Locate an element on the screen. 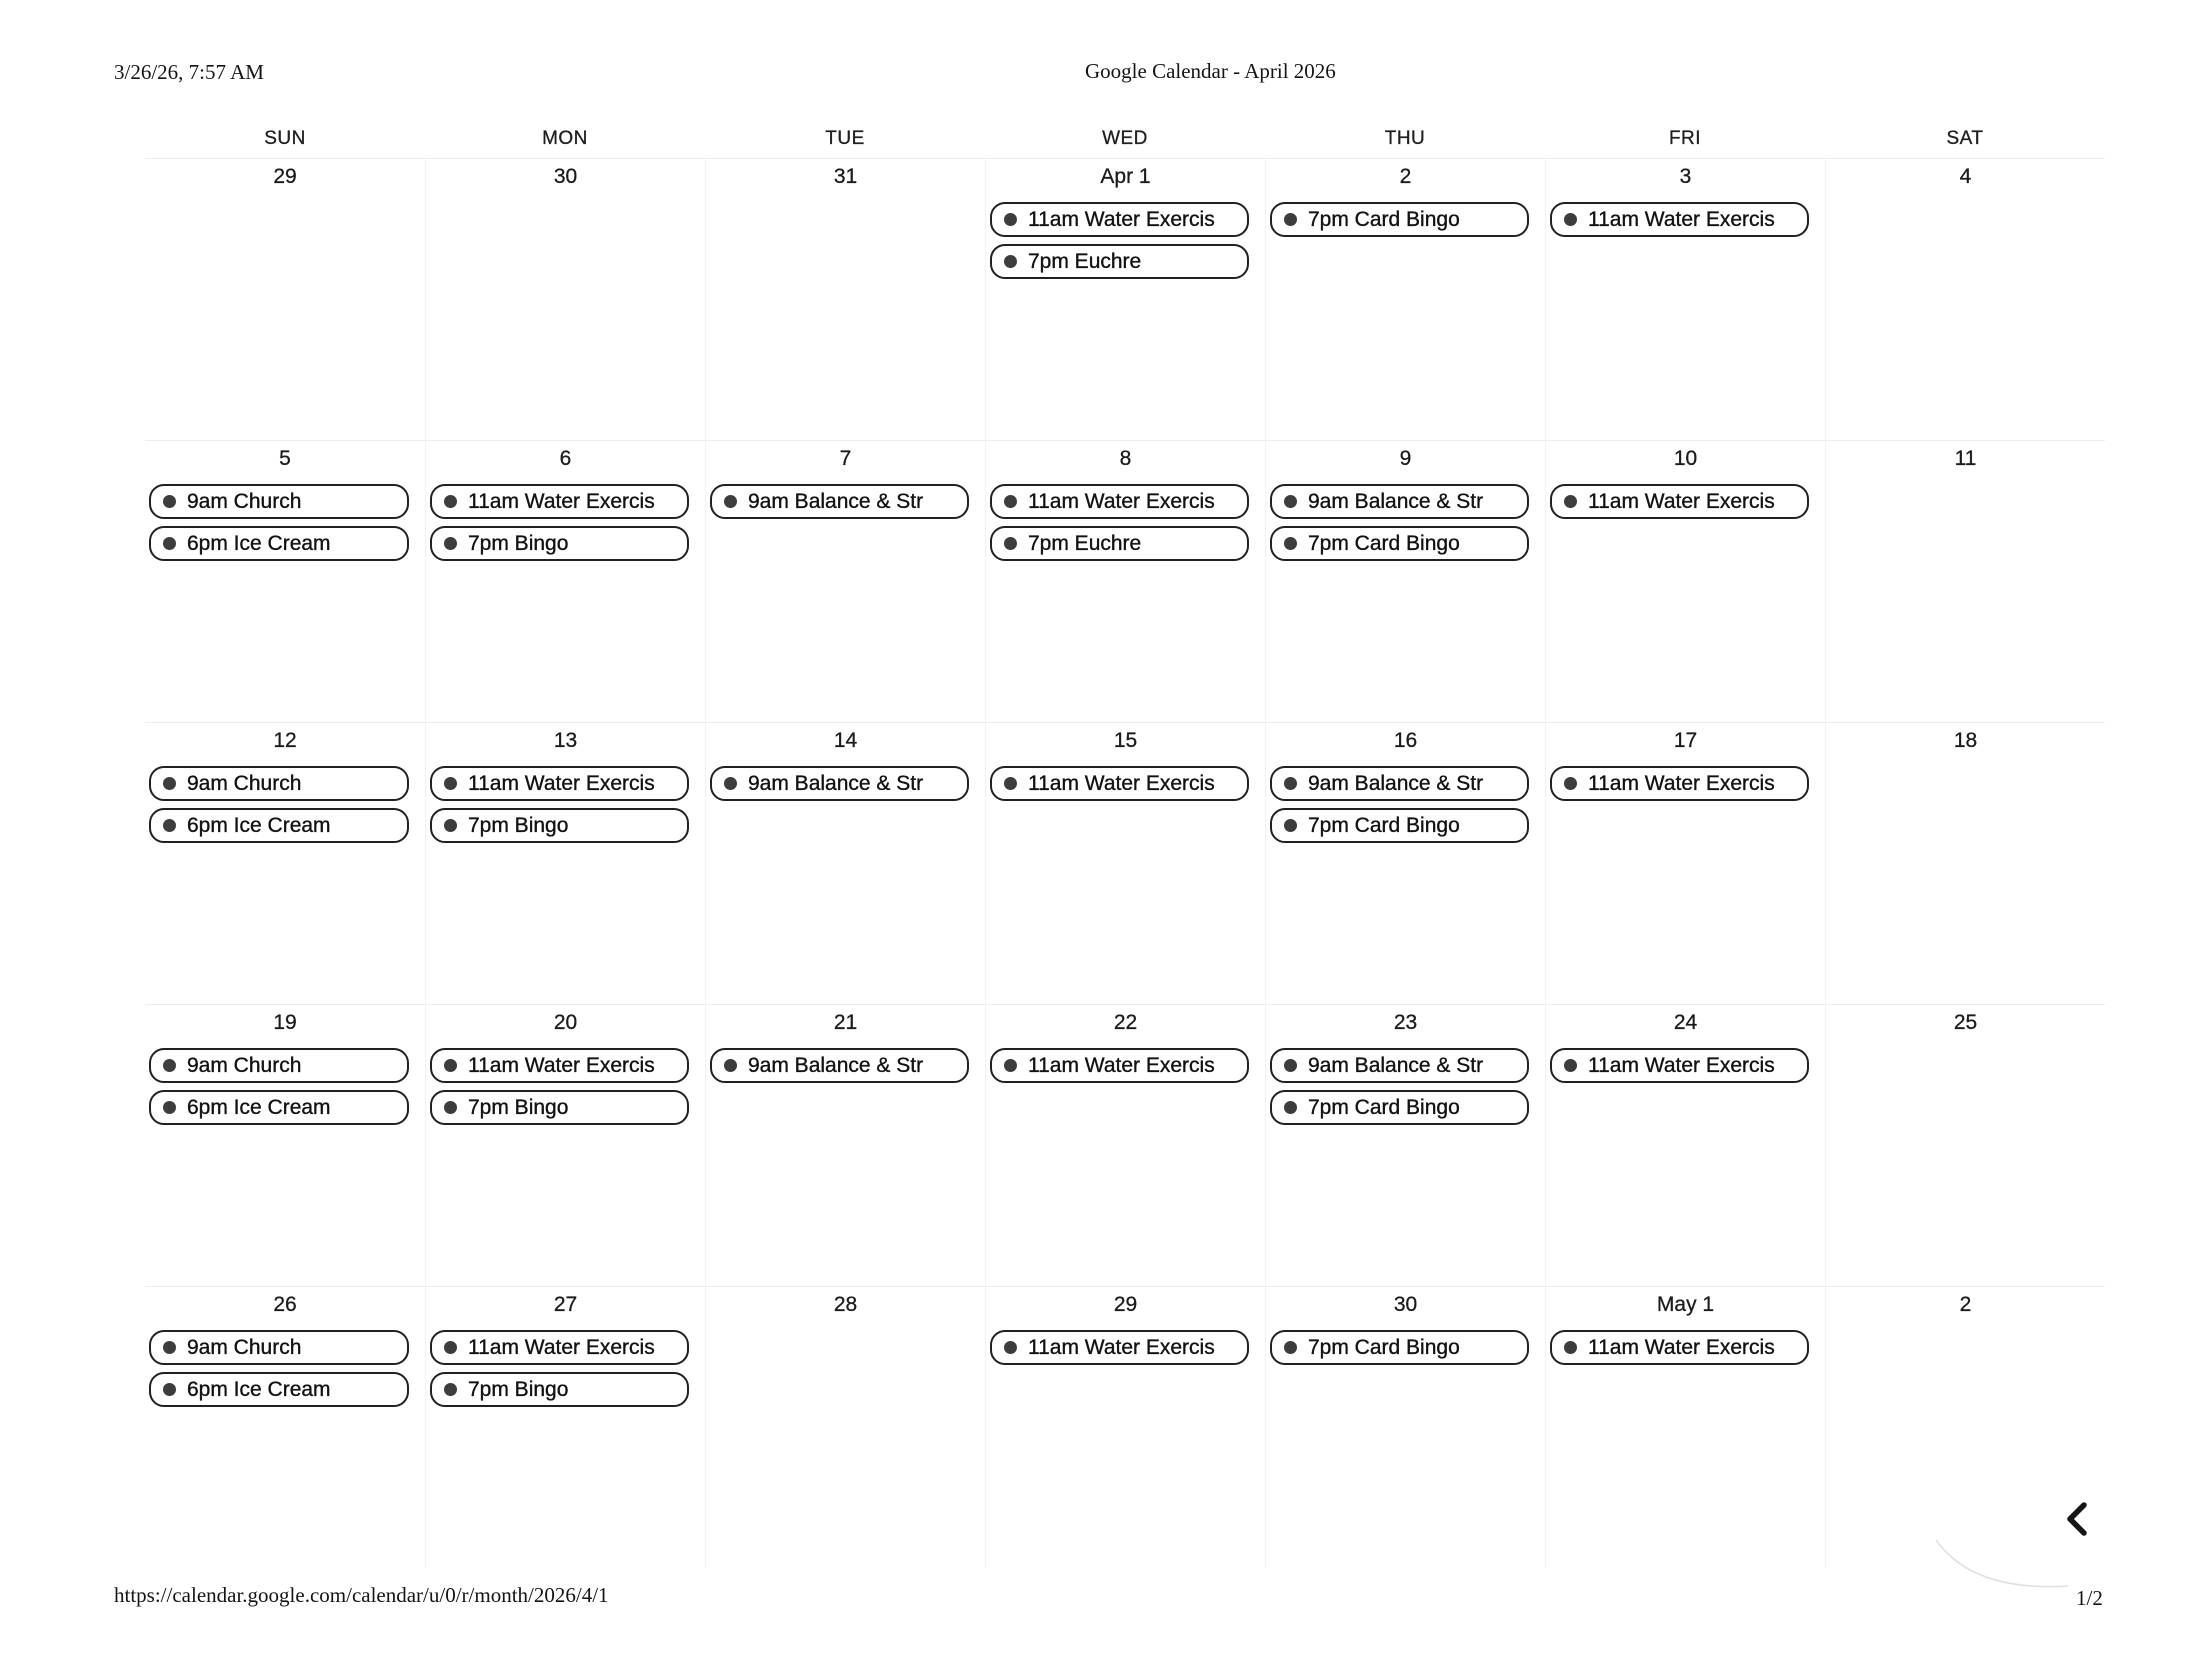  weekday-header-row: SUN MON TUE WED THU FRI SAT is located at coordinates (1125, 139).